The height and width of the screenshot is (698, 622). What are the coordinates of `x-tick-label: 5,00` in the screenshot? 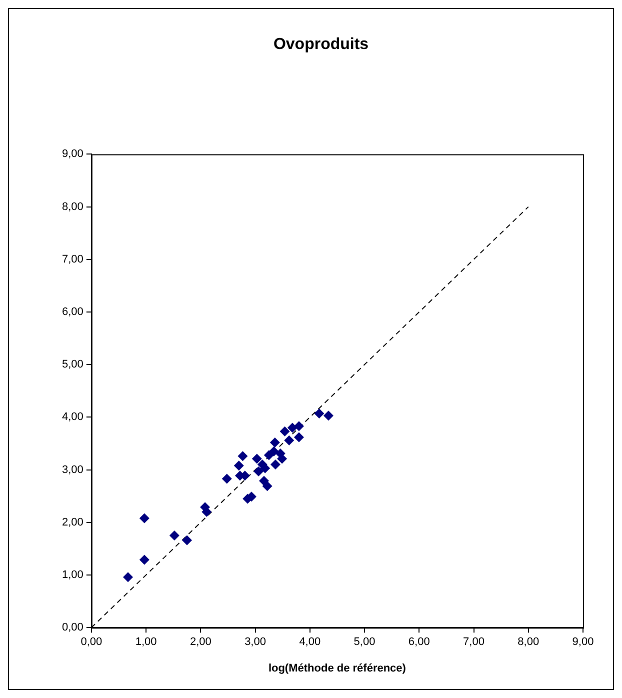 It's located at (365, 642).